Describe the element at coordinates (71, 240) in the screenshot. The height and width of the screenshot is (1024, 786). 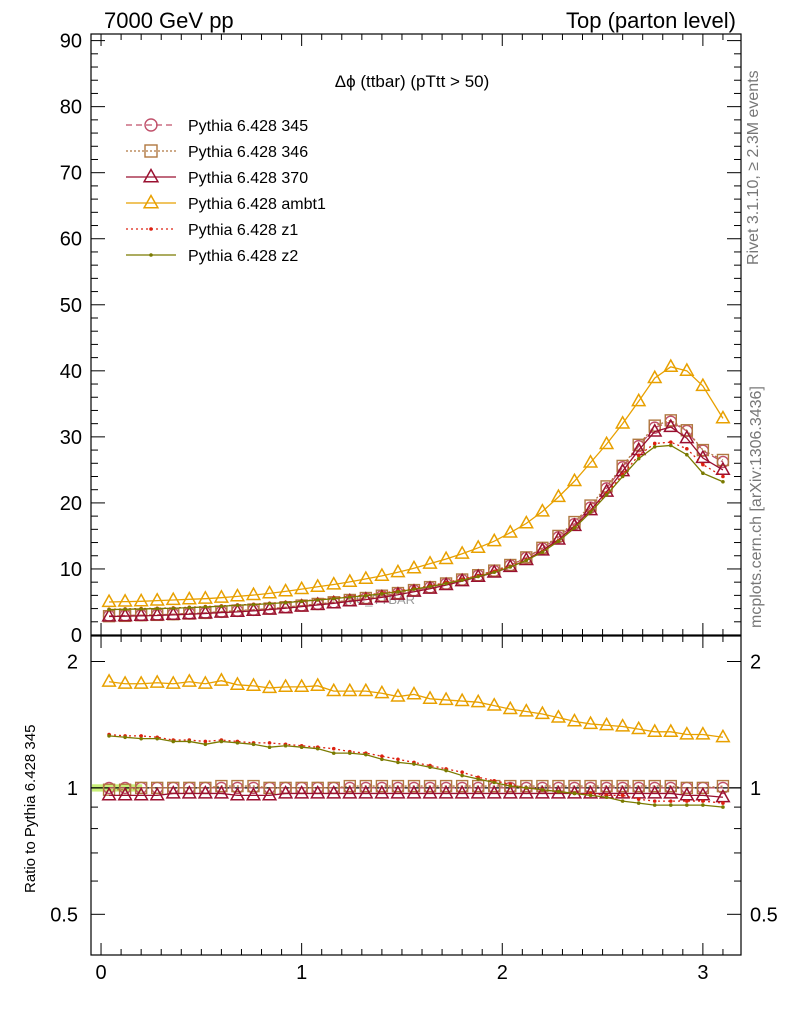
I see `y-tick-label: 60` at that location.